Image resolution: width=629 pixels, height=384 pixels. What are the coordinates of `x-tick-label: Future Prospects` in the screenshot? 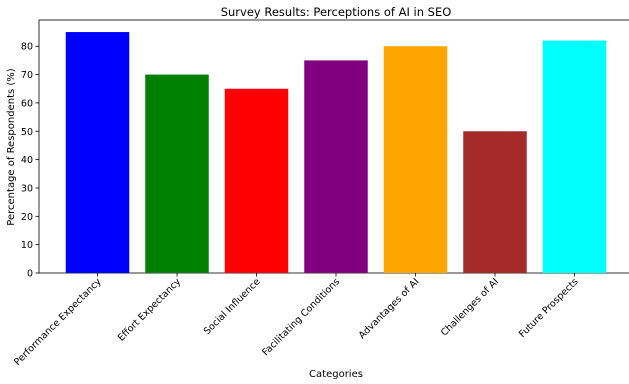 It's located at (549, 308).